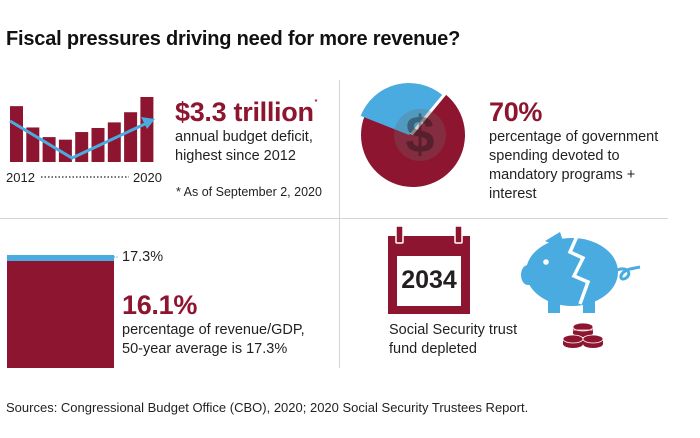 The image size is (700, 438). I want to click on revenue-value: 16.1%, so click(160, 305).